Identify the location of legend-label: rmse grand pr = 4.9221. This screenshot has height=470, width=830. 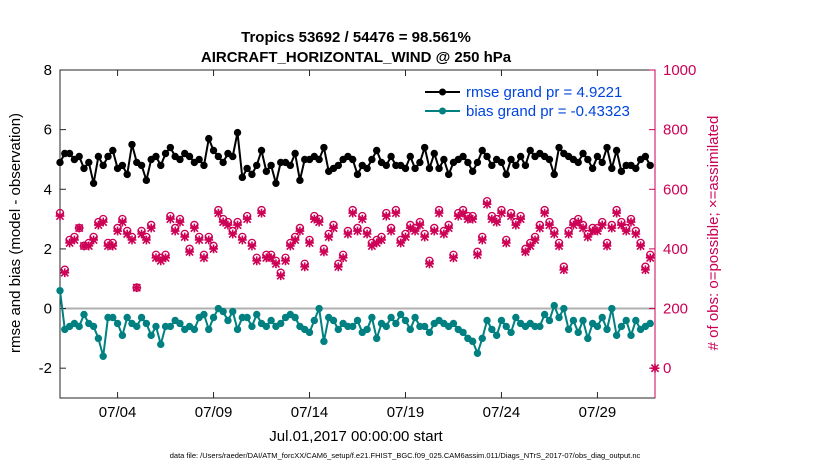
(544, 92).